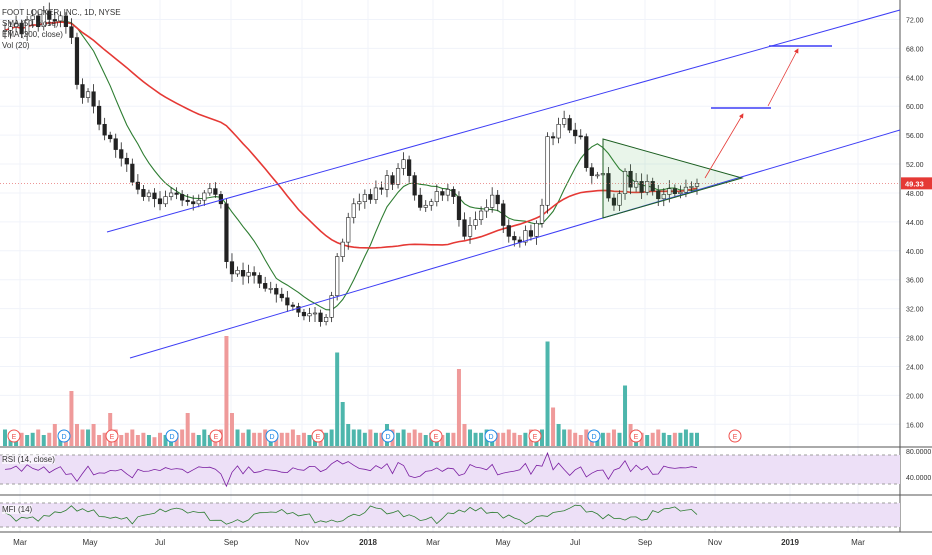 The width and height of the screenshot is (932, 555). What do you see at coordinates (16, 45) in the screenshot?
I see `vol-legend: Vol (20)` at bounding box center [16, 45].